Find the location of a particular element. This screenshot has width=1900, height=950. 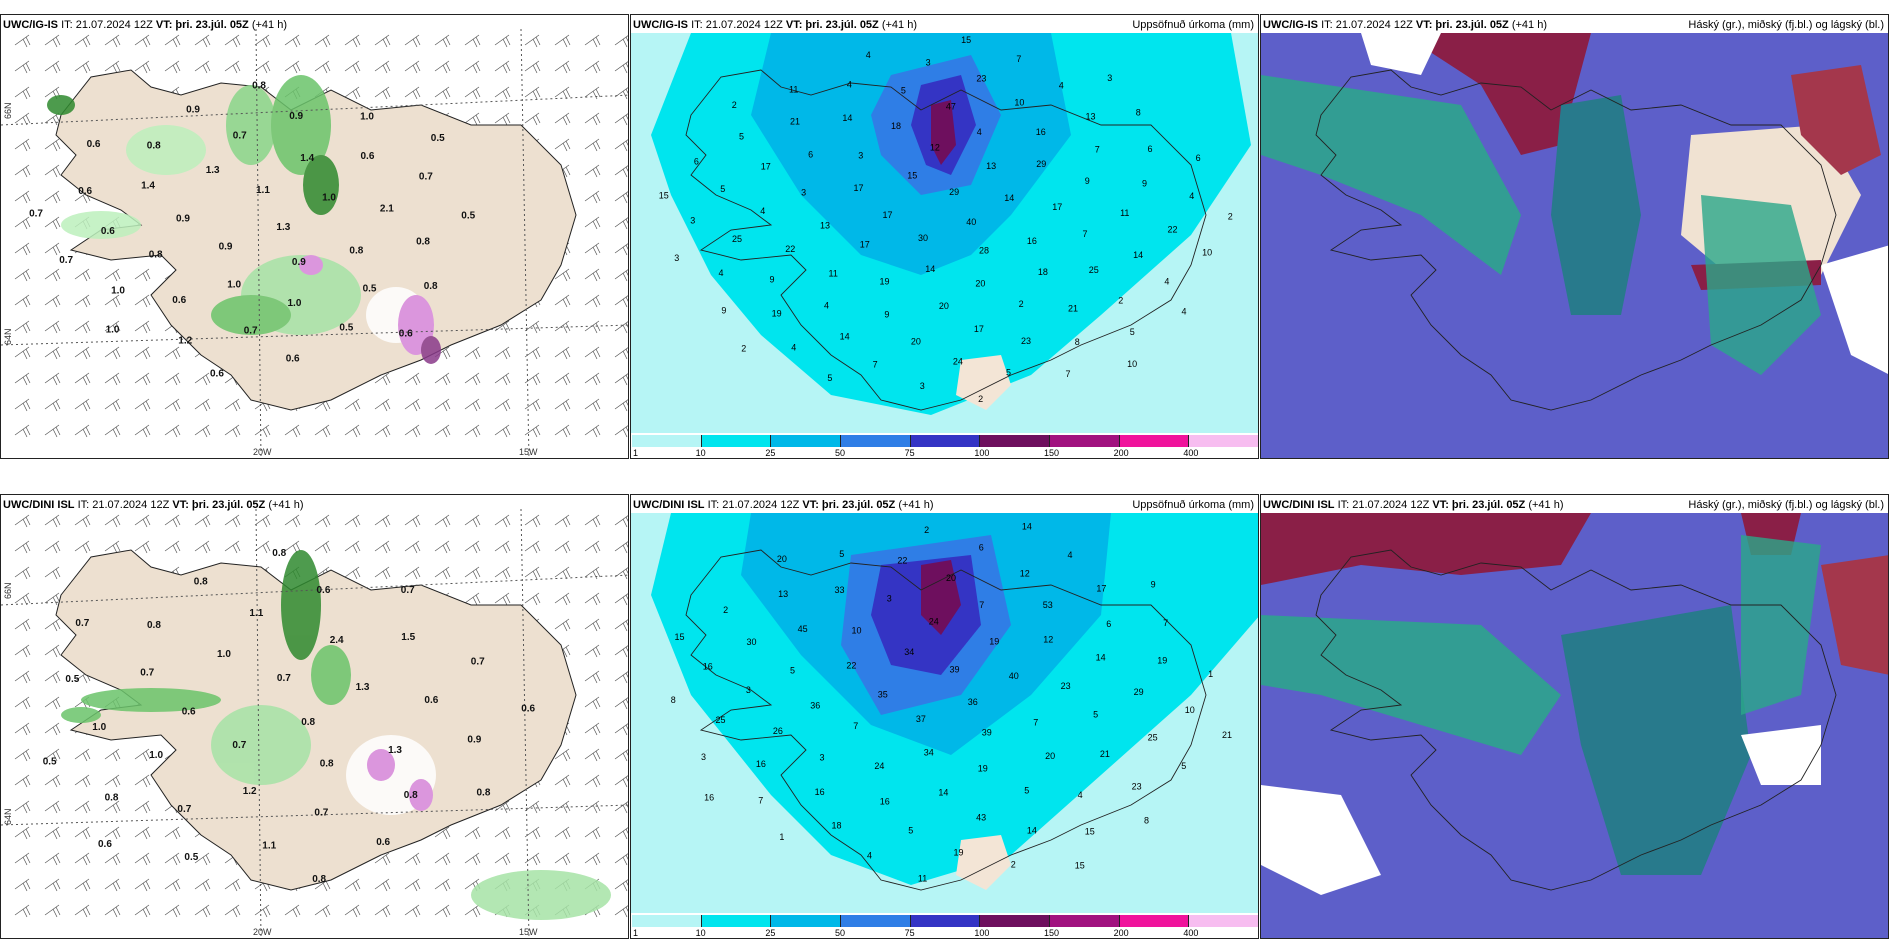

value-label: 14 is located at coordinates (1009, 198).